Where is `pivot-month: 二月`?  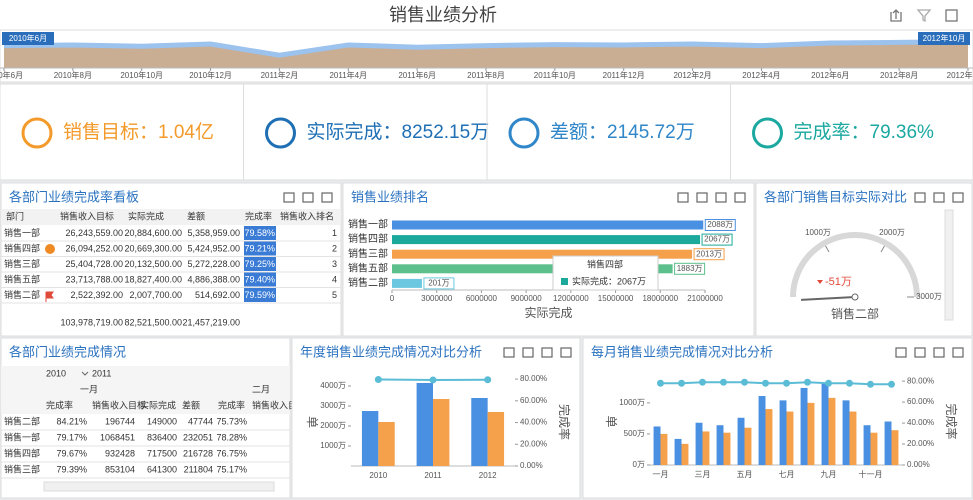 pivot-month: 二月 is located at coordinates (261, 389).